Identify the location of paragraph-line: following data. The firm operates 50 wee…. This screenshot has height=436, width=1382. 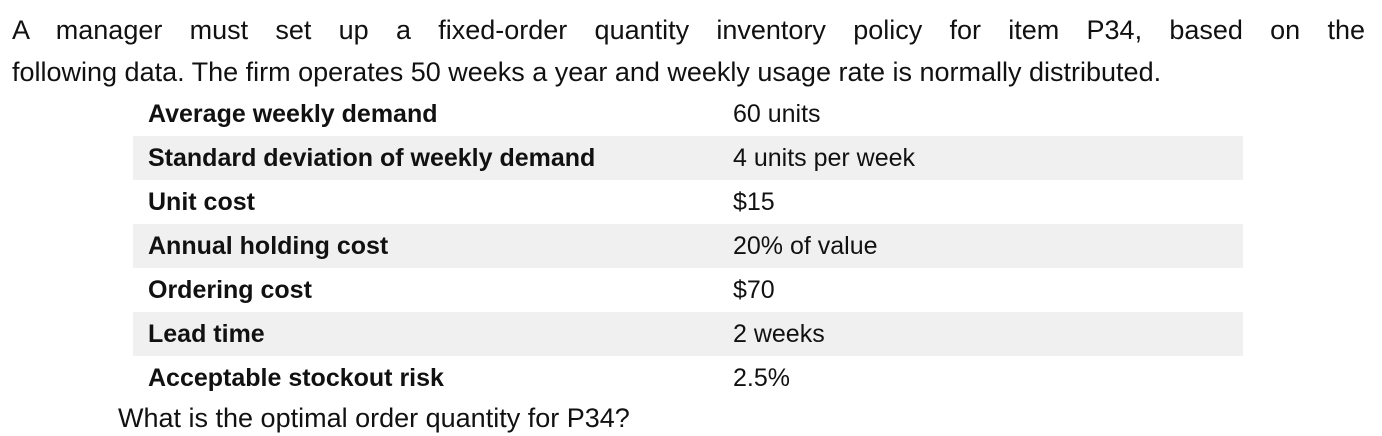
(587, 72).